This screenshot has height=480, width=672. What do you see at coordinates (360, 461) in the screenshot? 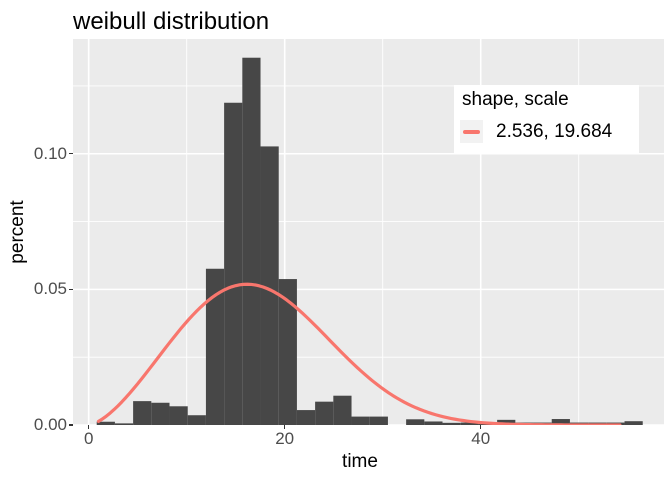
I see `x-axis-title: time` at bounding box center [360, 461].